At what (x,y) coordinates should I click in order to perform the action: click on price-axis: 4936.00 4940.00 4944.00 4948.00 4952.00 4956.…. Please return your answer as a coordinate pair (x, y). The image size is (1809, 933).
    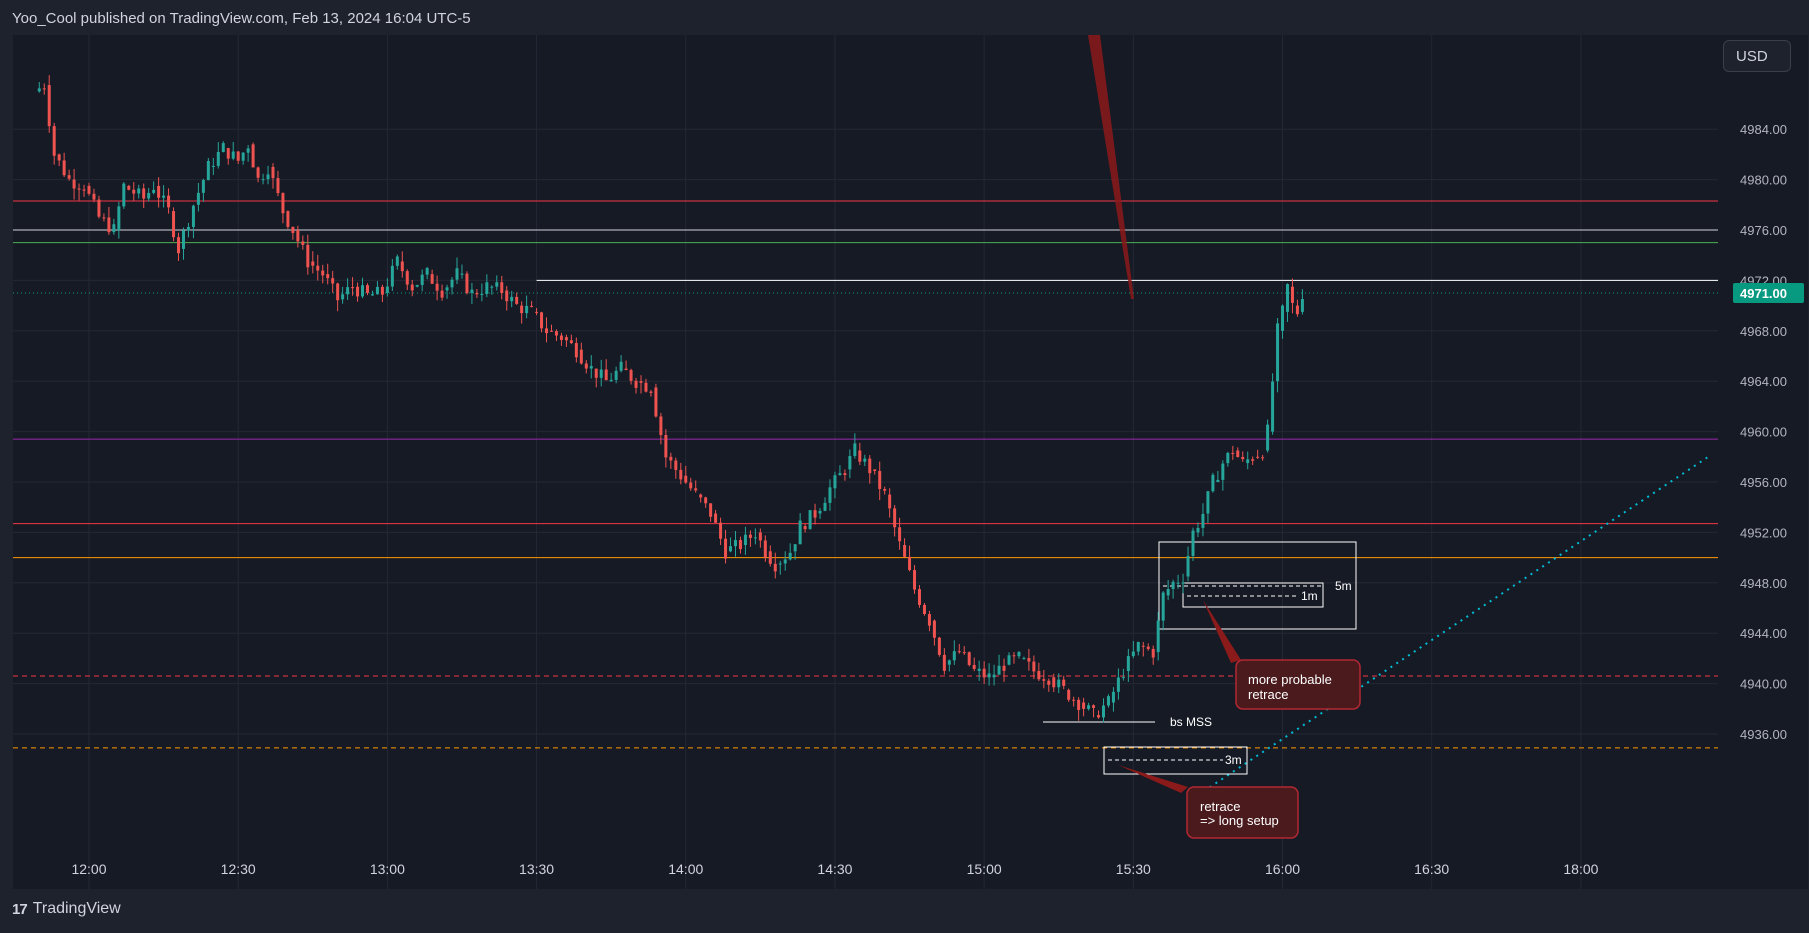
    Looking at the image, I should click on (1763, 462).